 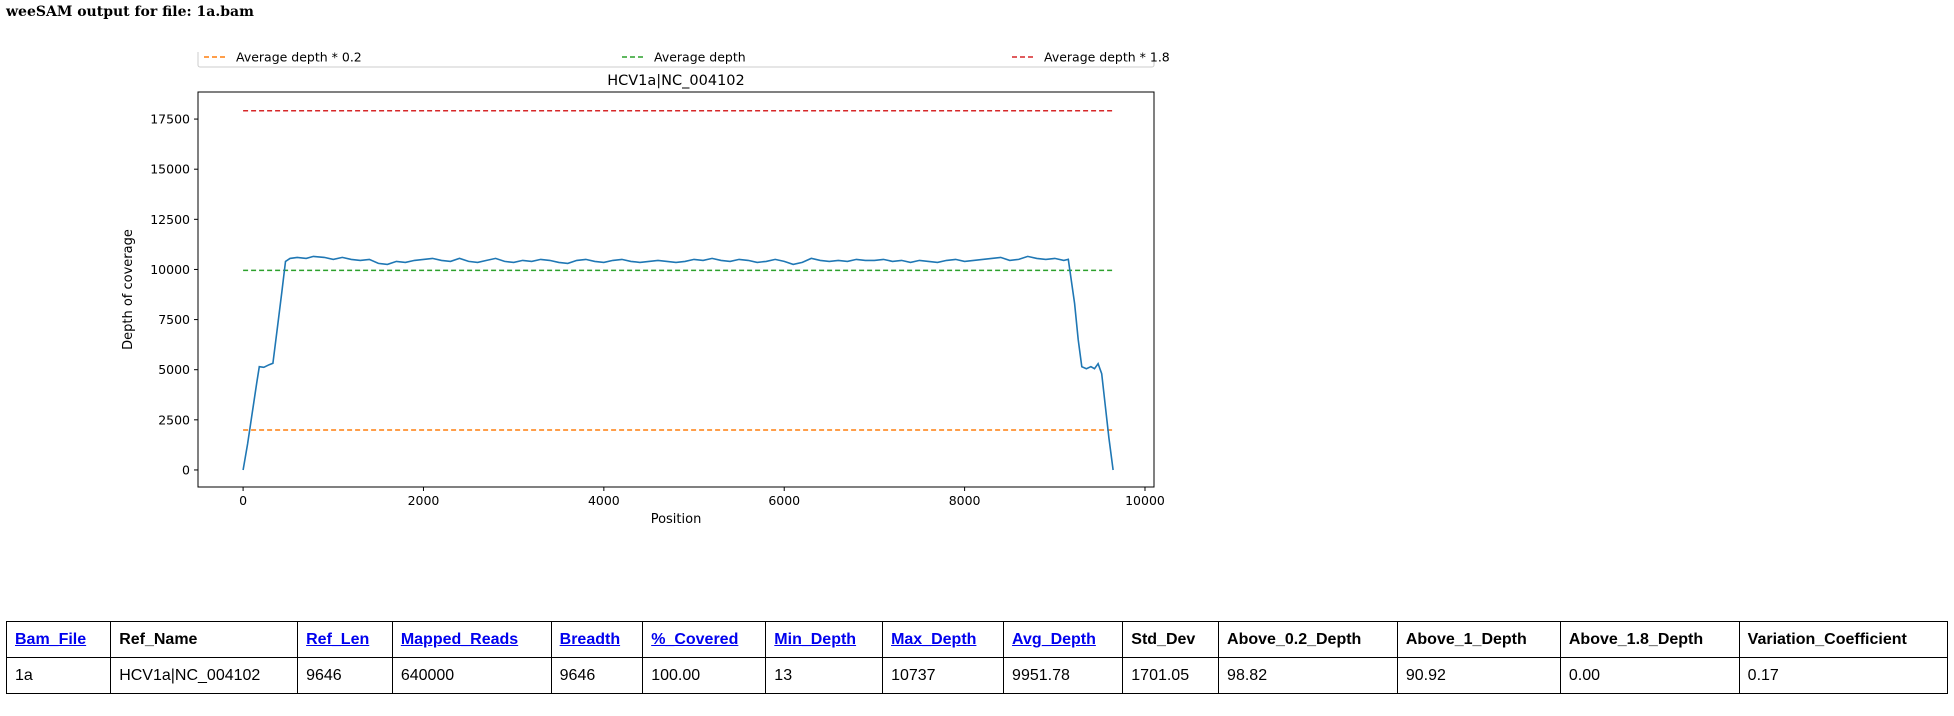 I want to click on column-header: Breadth, so click(x=597, y=639).